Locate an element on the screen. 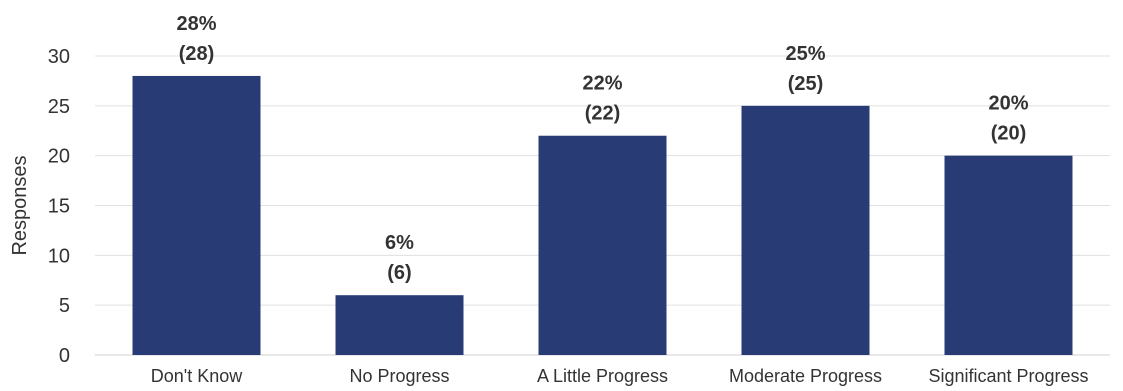  y-tick-label: 30 is located at coordinates (59, 57).